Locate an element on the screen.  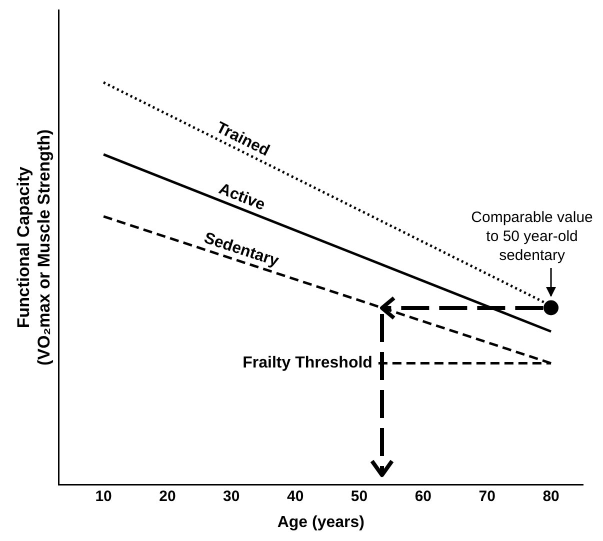
y-axis-title: Functional Capacity (VO₂max or Muscle Strength) is located at coordinates (34, 247).